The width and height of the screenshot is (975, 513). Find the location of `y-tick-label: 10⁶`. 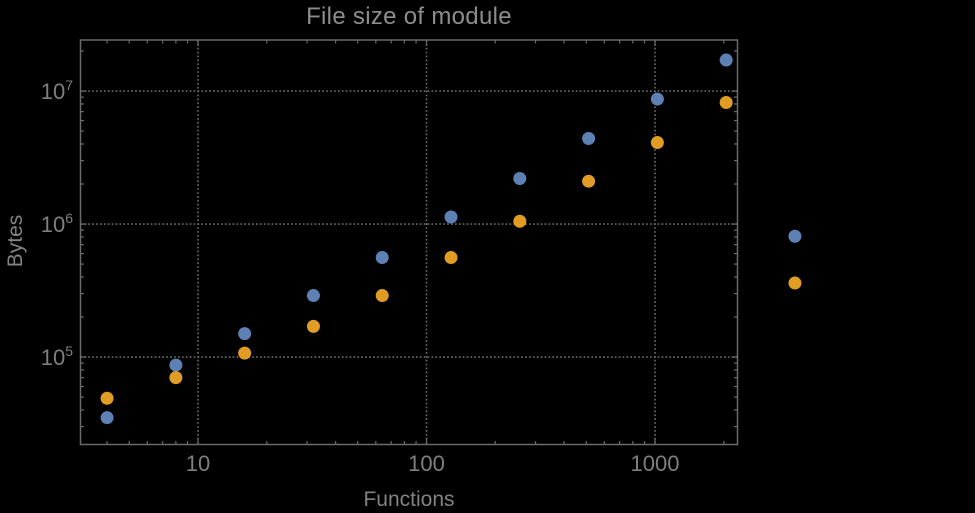

y-tick-label: 10⁶ is located at coordinates (57, 223).